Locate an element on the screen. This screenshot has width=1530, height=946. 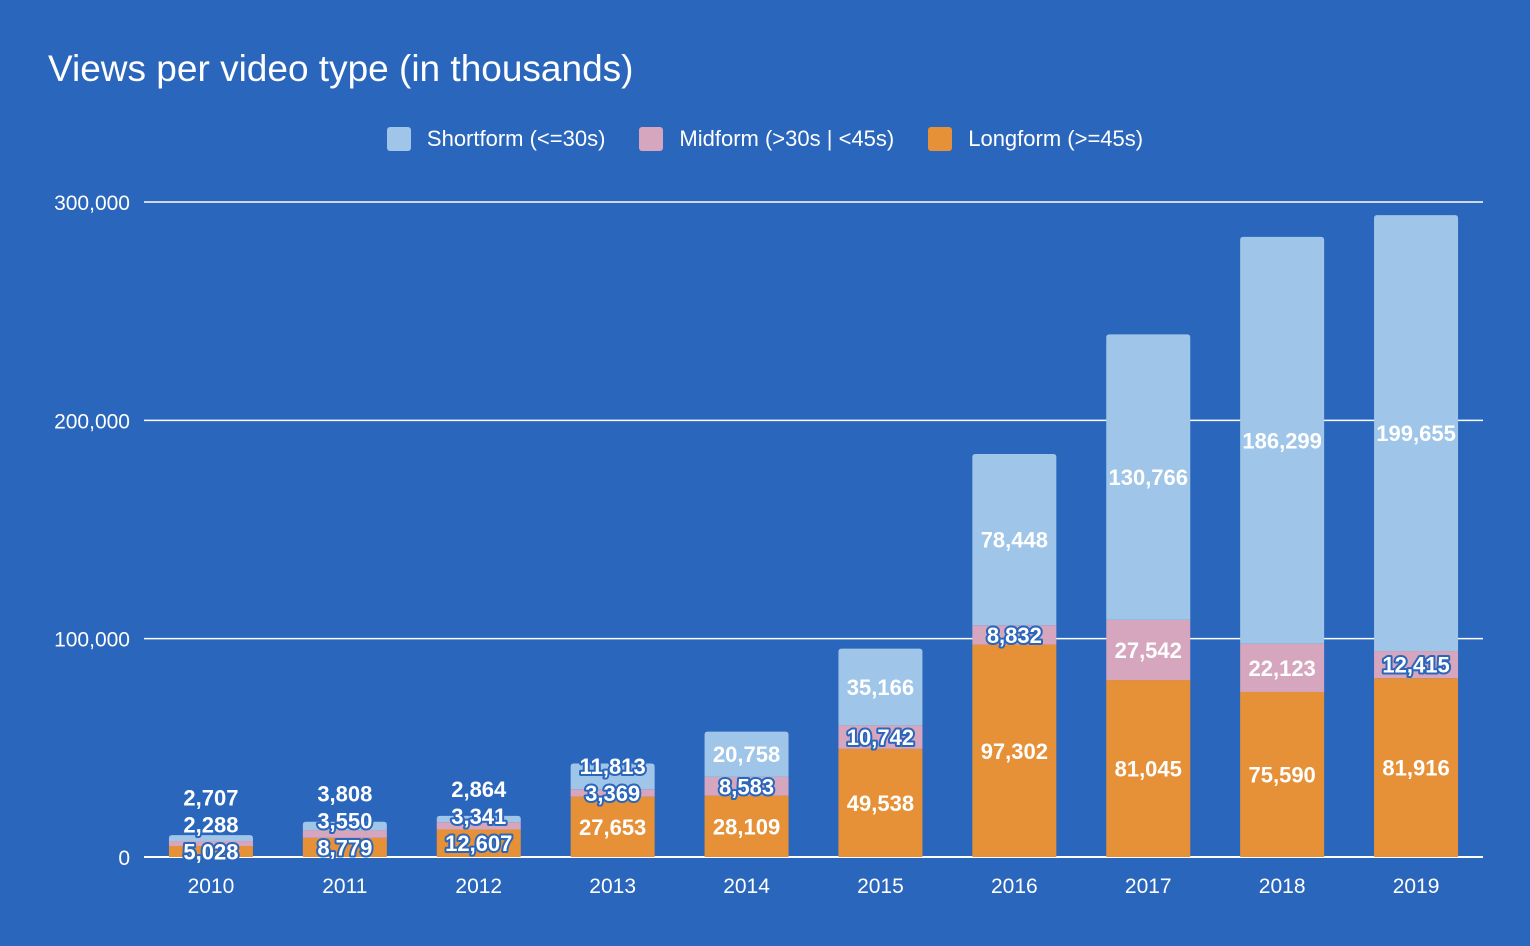
legend-swatch-longform is located at coordinates (940, 139).